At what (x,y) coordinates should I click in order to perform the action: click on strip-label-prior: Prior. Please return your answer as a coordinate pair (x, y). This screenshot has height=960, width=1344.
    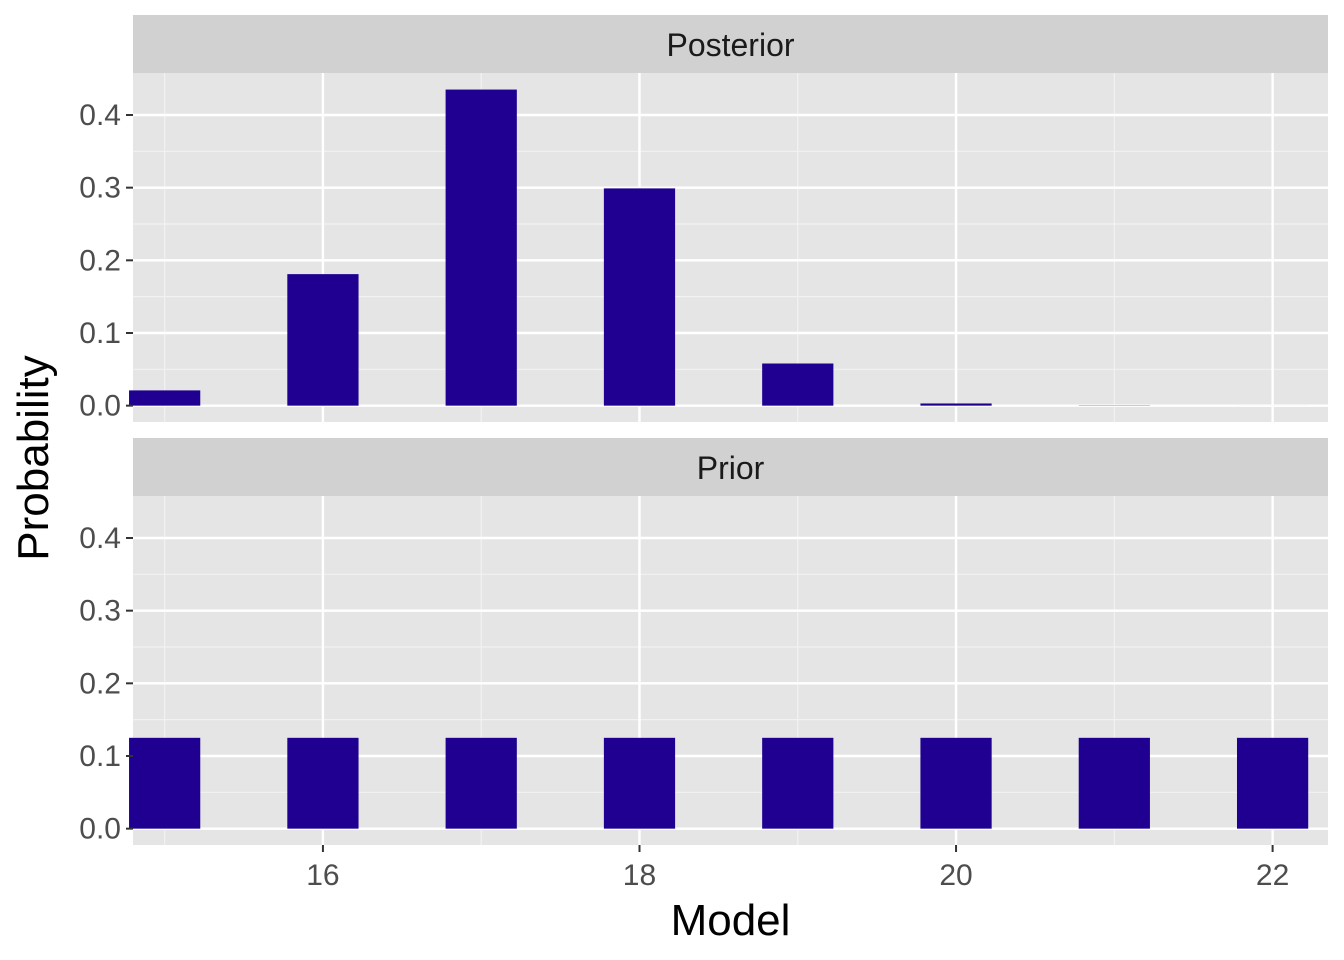
    Looking at the image, I should click on (731, 468).